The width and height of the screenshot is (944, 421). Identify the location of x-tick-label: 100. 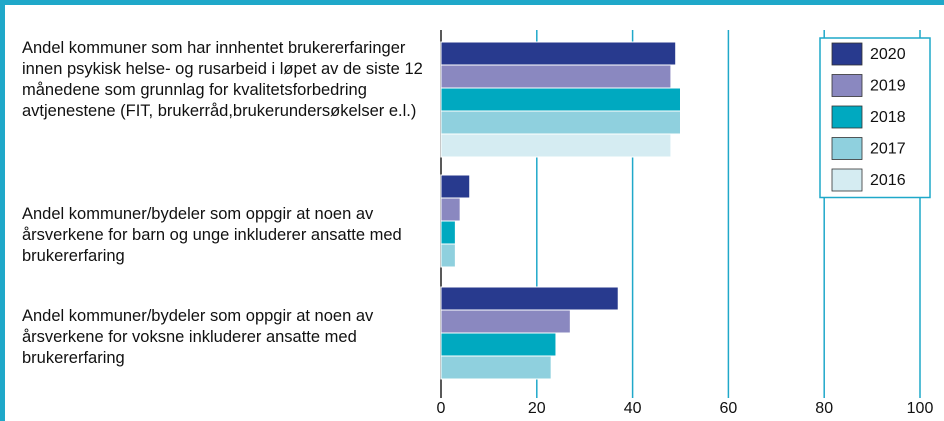
(920, 408).